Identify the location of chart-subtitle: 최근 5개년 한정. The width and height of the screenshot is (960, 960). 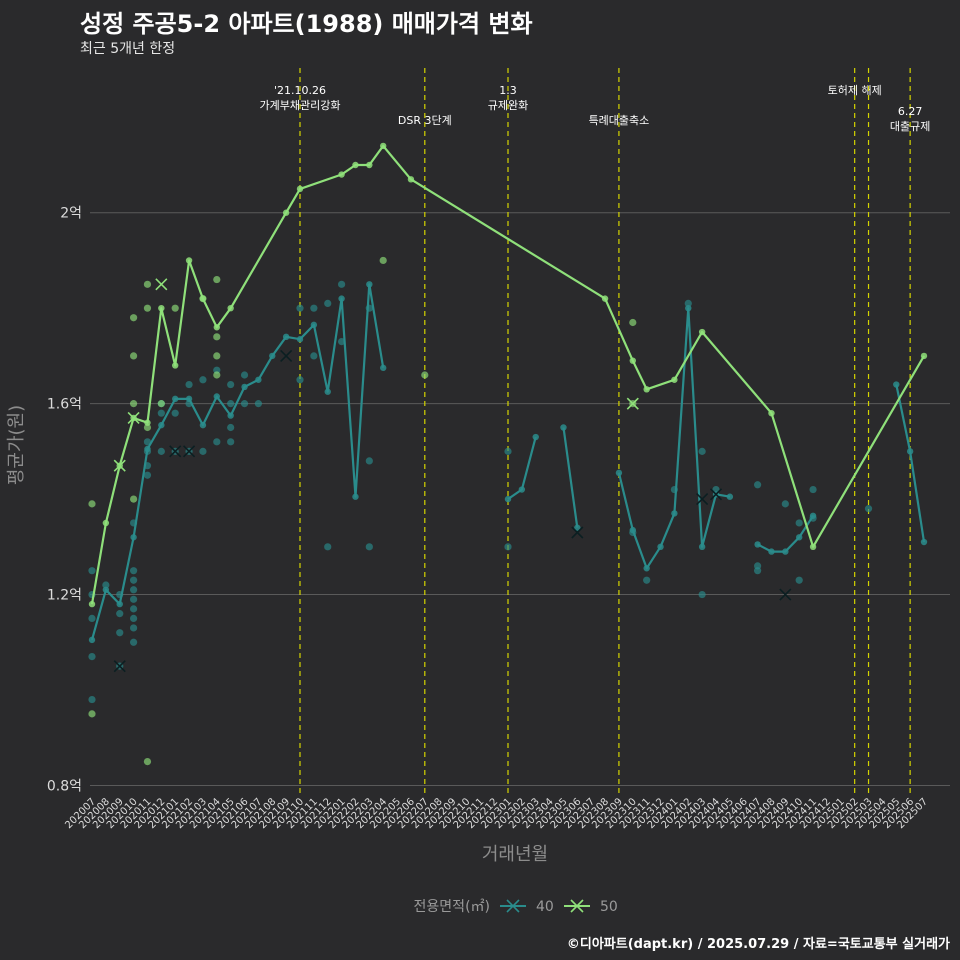
(128, 49).